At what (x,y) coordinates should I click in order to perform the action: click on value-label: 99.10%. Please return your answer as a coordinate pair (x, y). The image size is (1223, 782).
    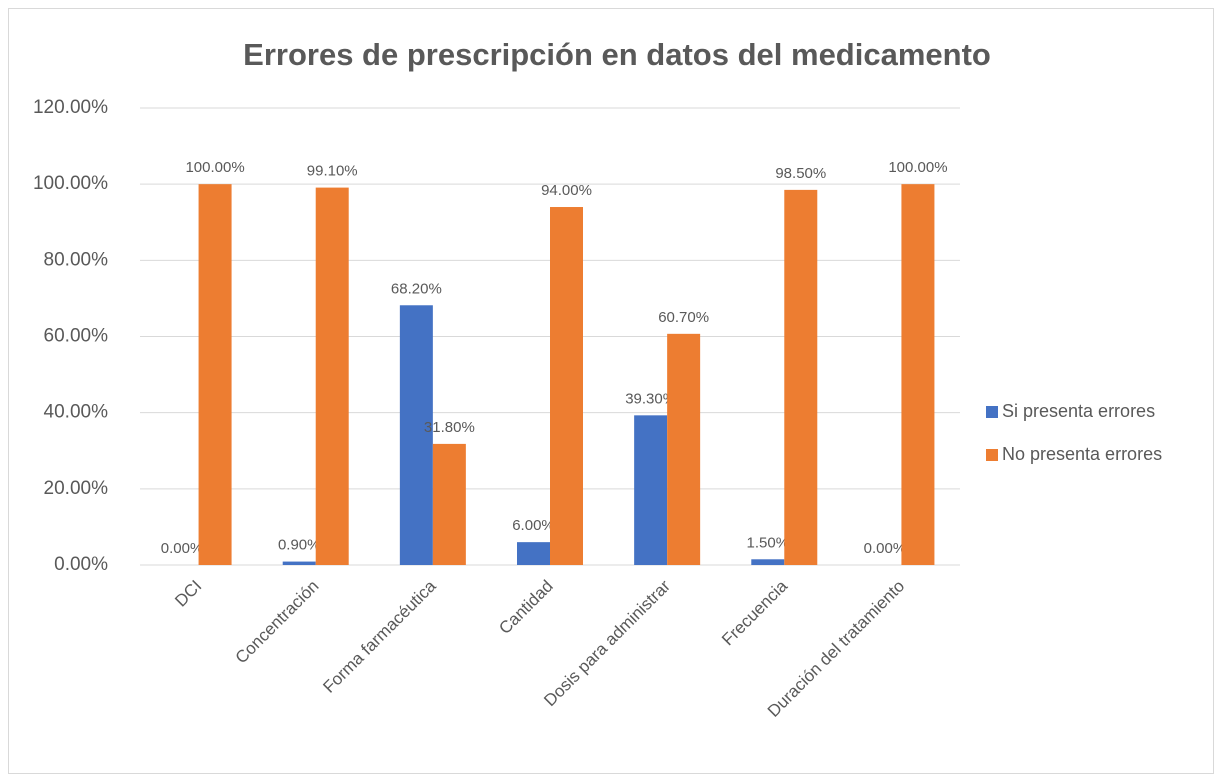
    Looking at the image, I should click on (332, 171).